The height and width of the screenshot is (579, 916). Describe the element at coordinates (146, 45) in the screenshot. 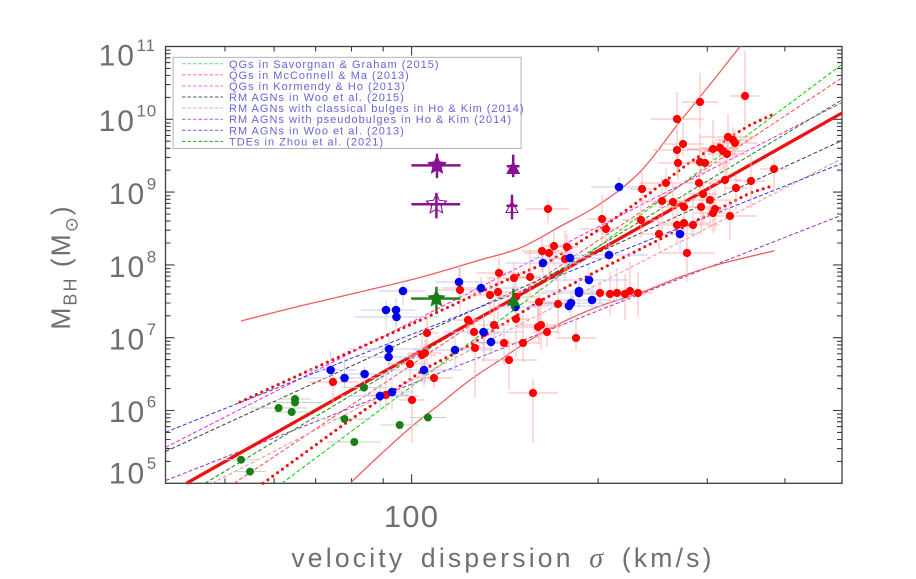

I see `svg-text: 11` at that location.